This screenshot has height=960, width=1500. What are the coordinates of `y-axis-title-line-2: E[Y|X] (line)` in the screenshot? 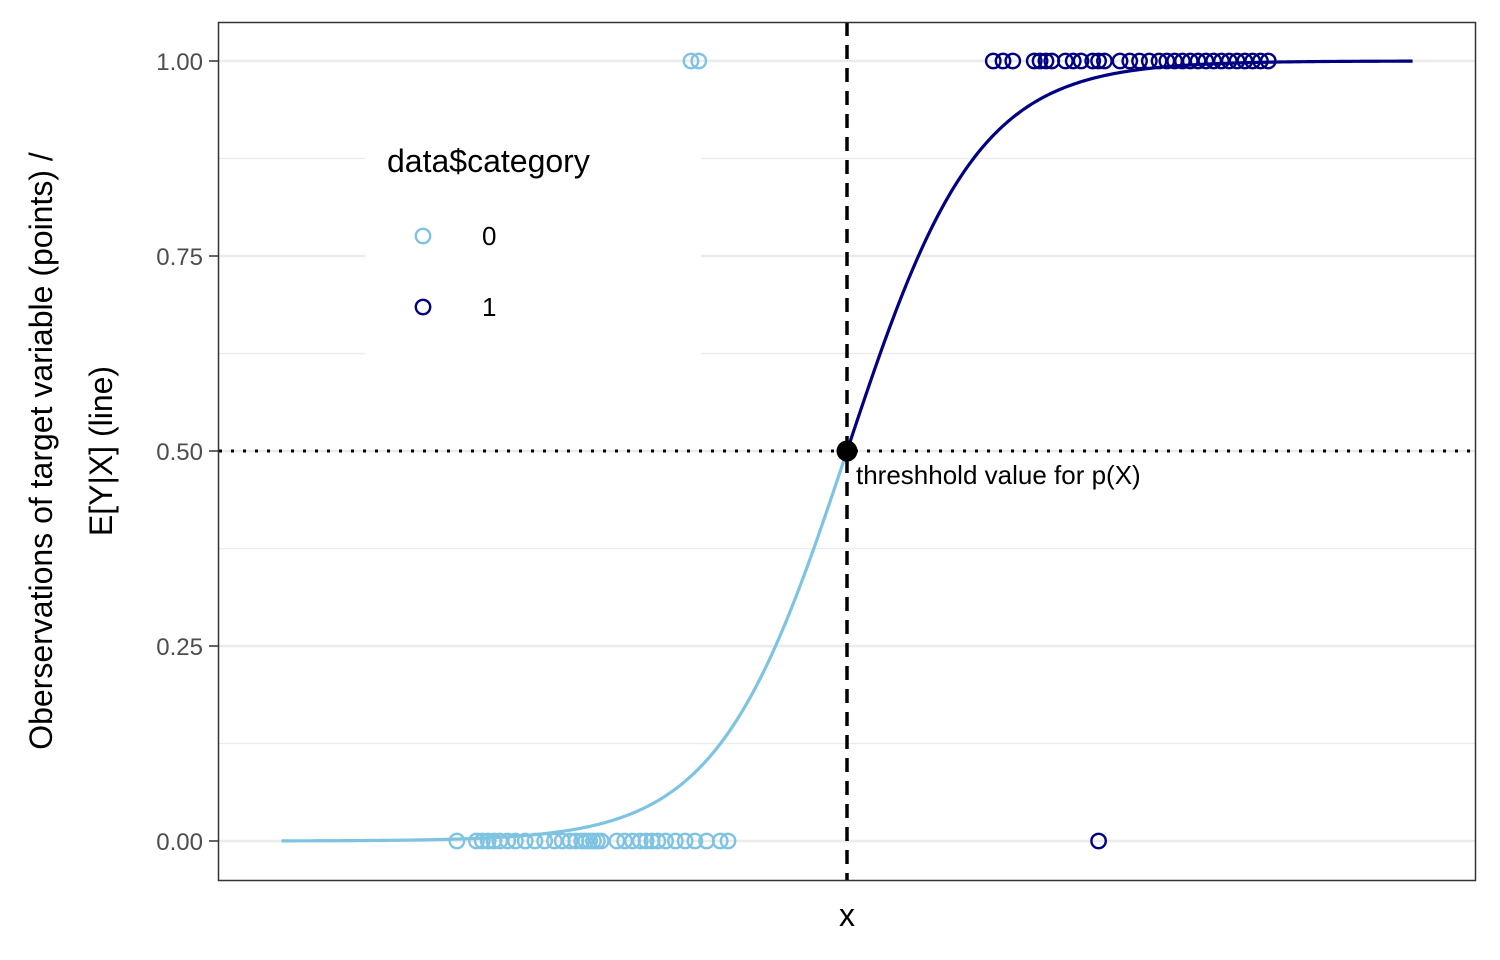 It's located at (101, 451).